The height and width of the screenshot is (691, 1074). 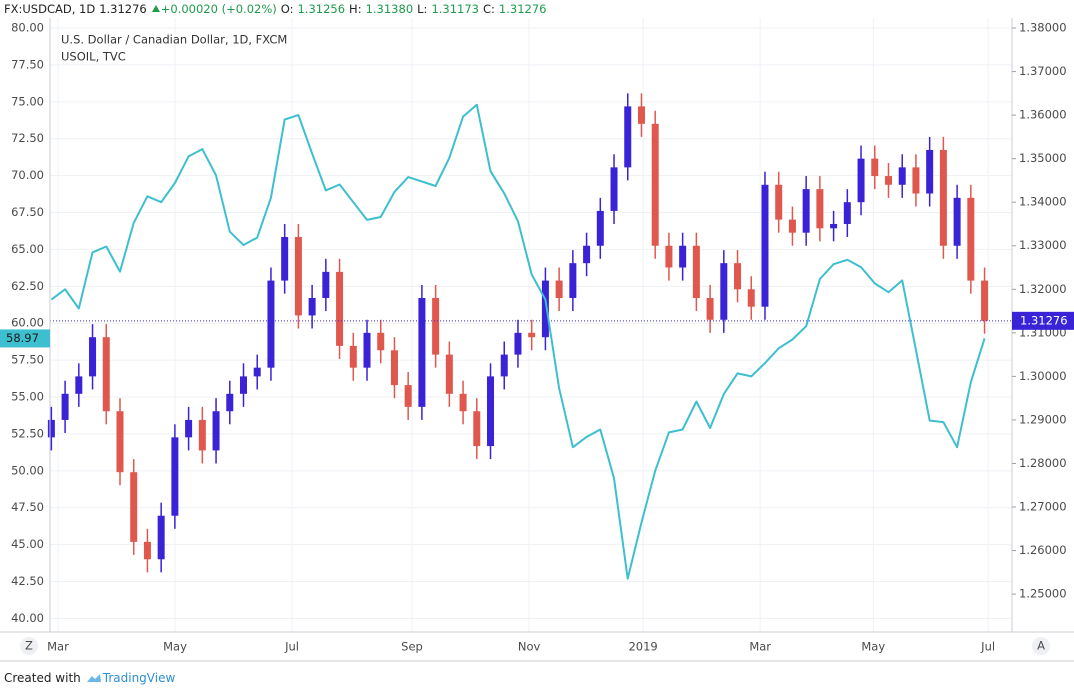 I want to click on scale-button-label: A, so click(x=1041, y=646).